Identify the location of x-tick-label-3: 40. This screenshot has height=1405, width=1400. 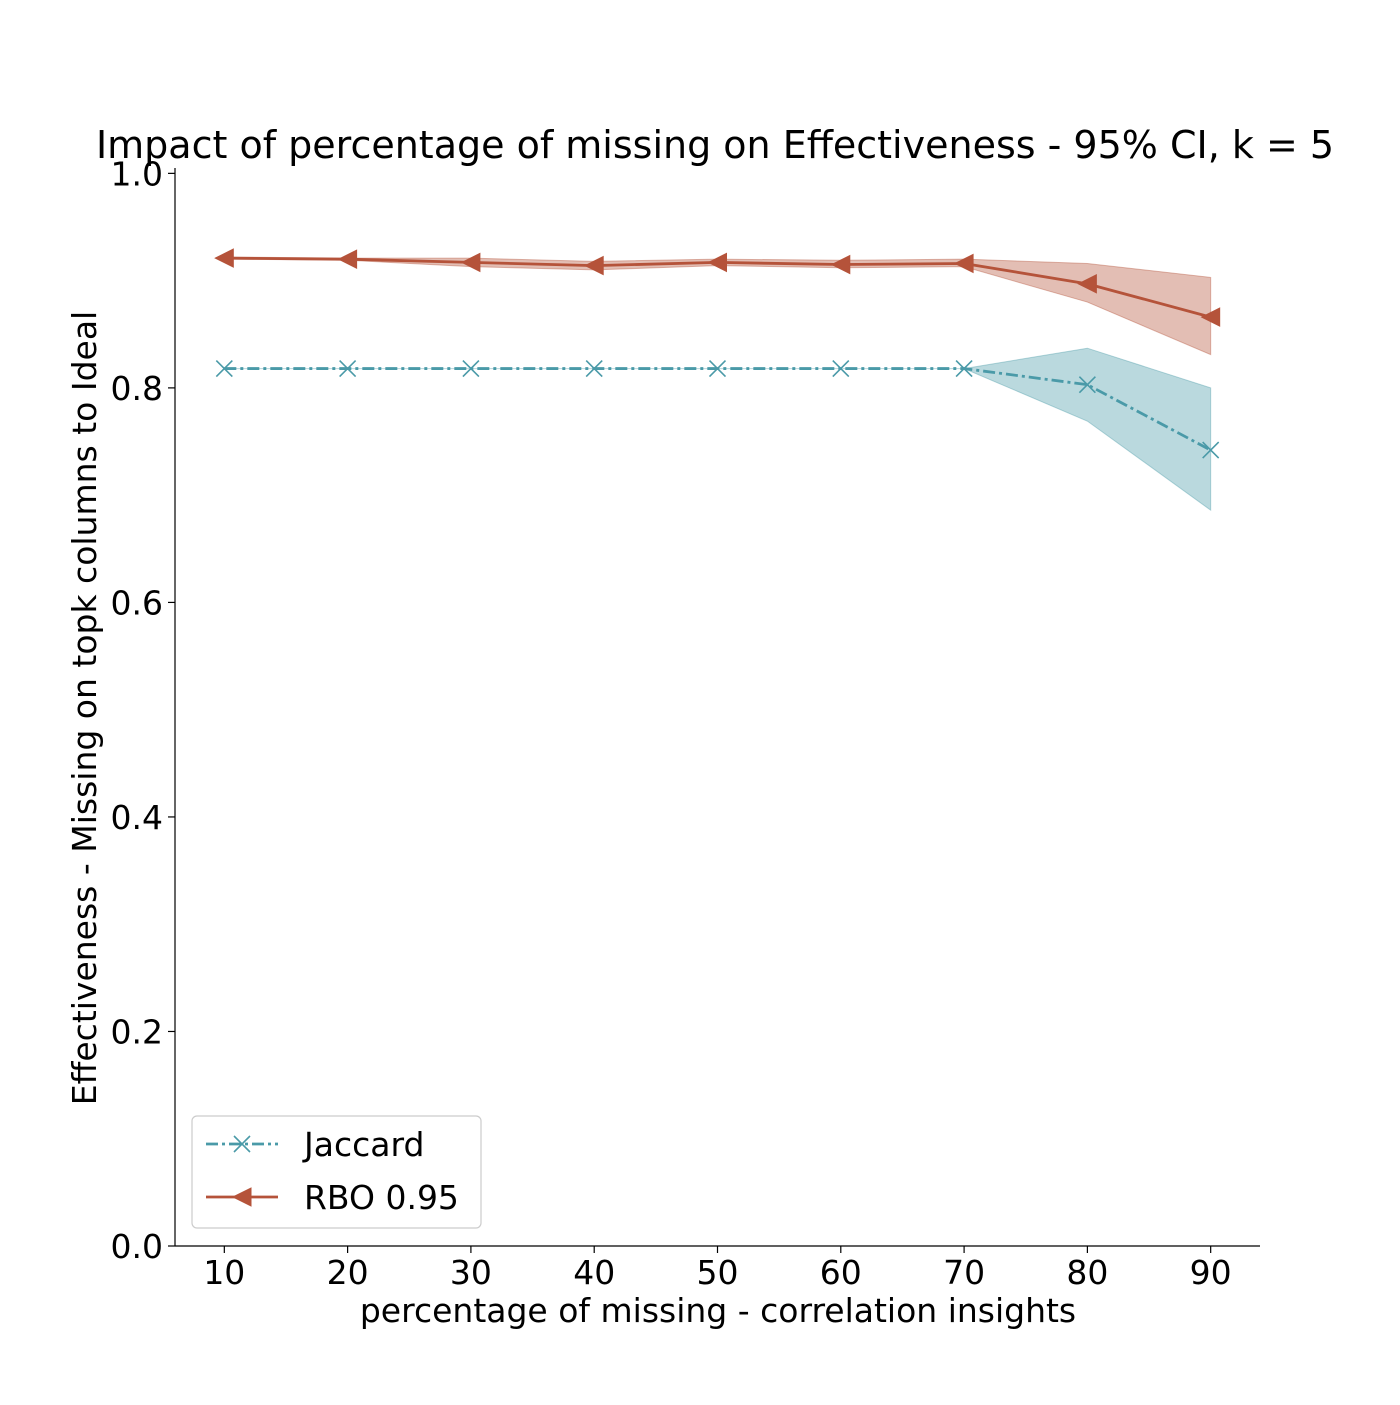
(594, 1272).